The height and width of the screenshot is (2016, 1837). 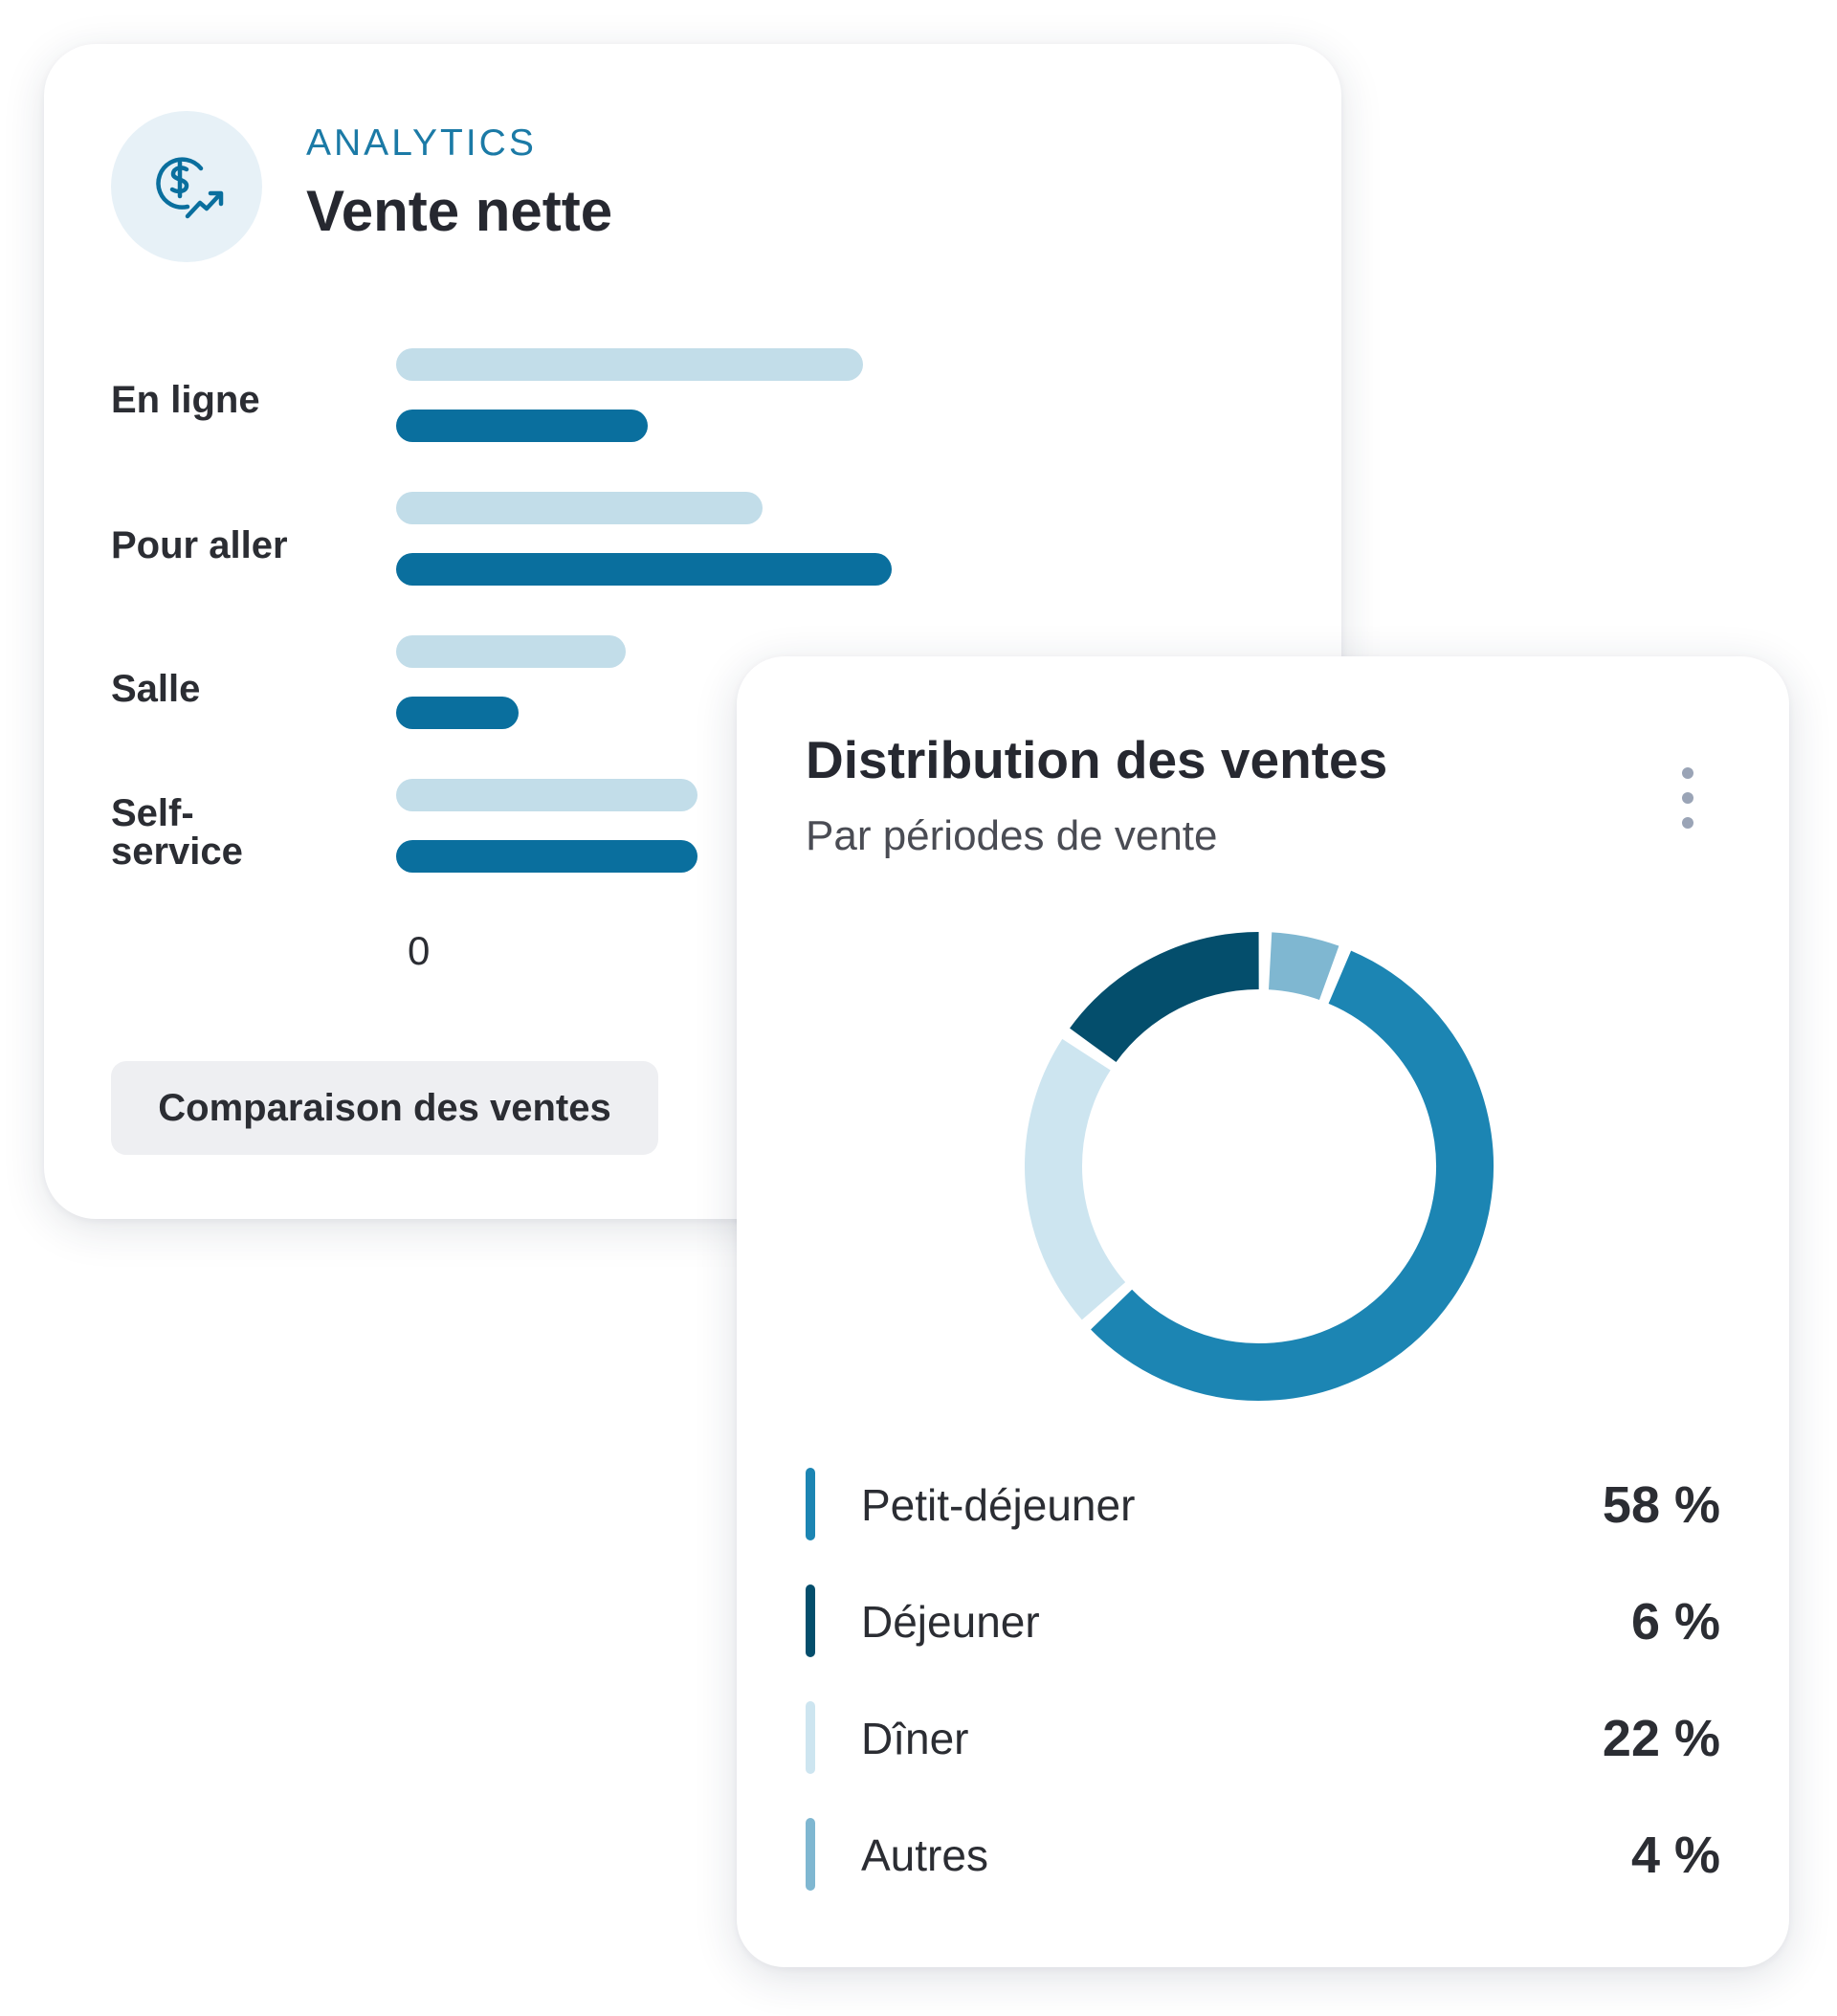 I want to click on chart-subtitle: Par périodes de vente, so click(x=1012, y=835).